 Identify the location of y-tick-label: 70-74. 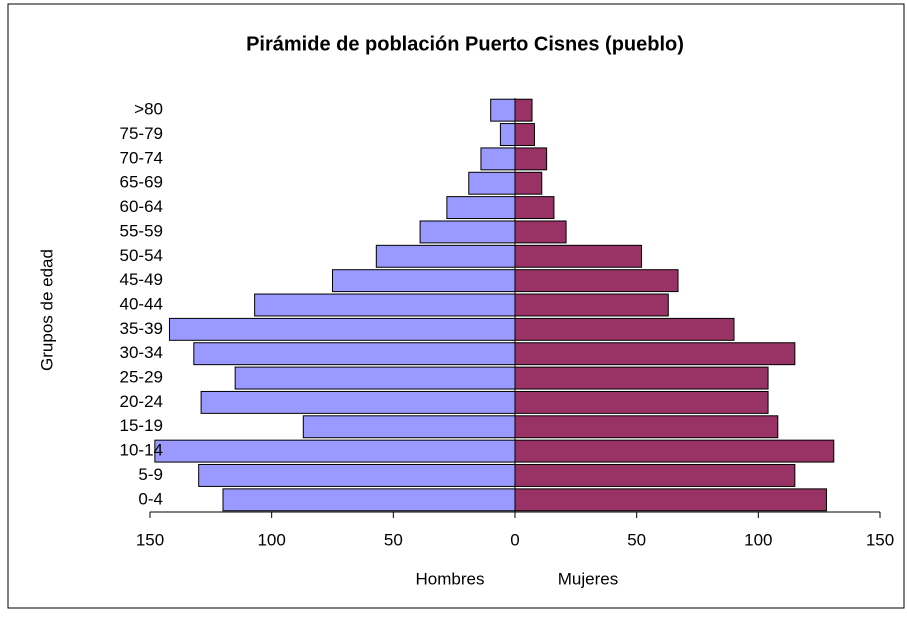
(141, 157).